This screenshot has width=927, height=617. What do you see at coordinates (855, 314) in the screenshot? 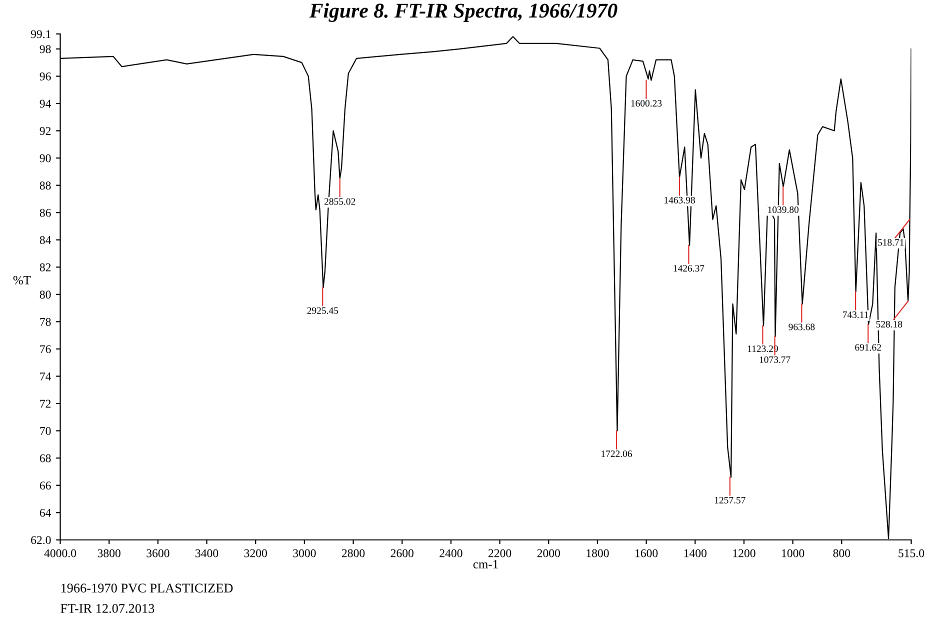
I see `annotation: 743.11` at bounding box center [855, 314].